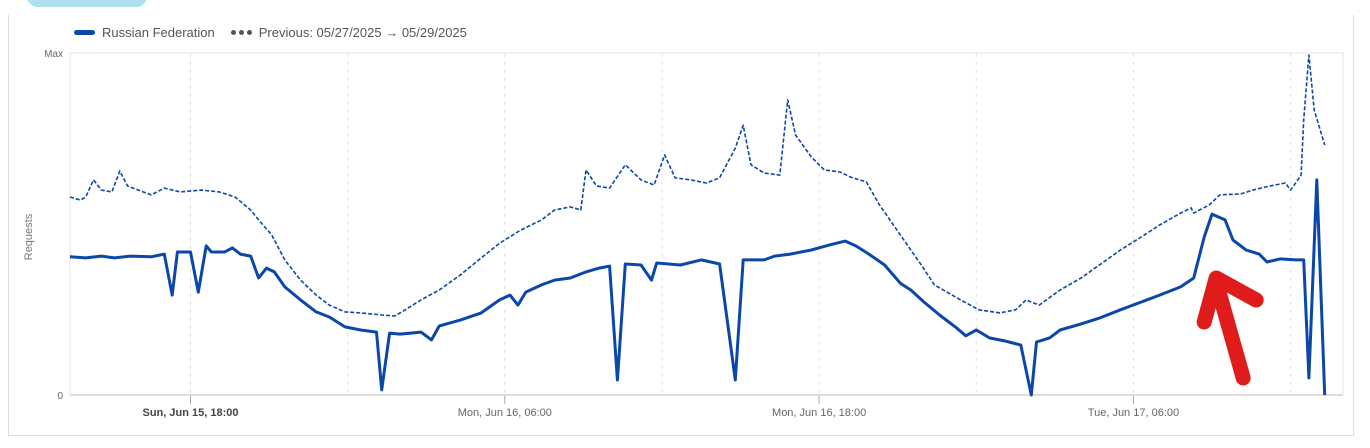 The image size is (1370, 448). I want to click on x-tick-label: Mon, Jun 16, 18:00, so click(819, 413).